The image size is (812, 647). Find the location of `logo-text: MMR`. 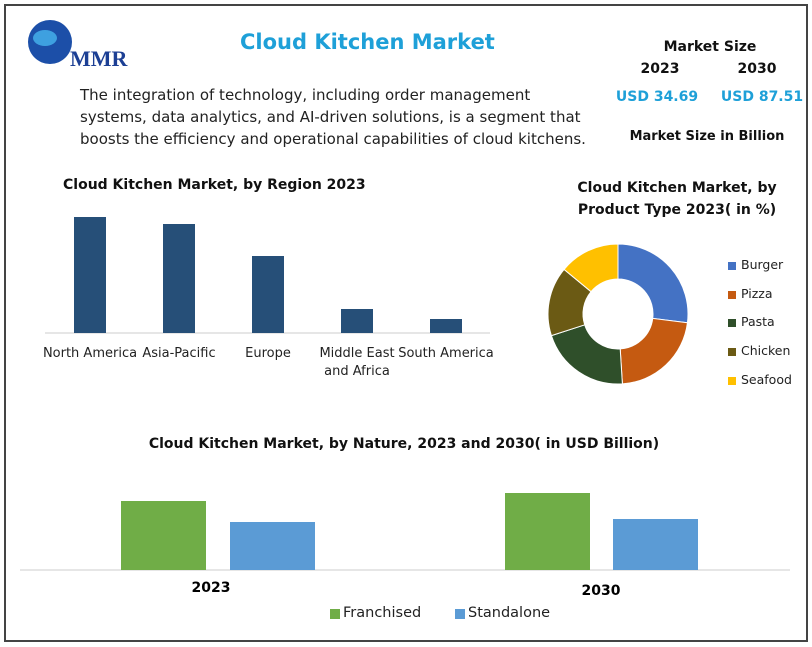

logo-text: MMR is located at coordinates (99, 58).